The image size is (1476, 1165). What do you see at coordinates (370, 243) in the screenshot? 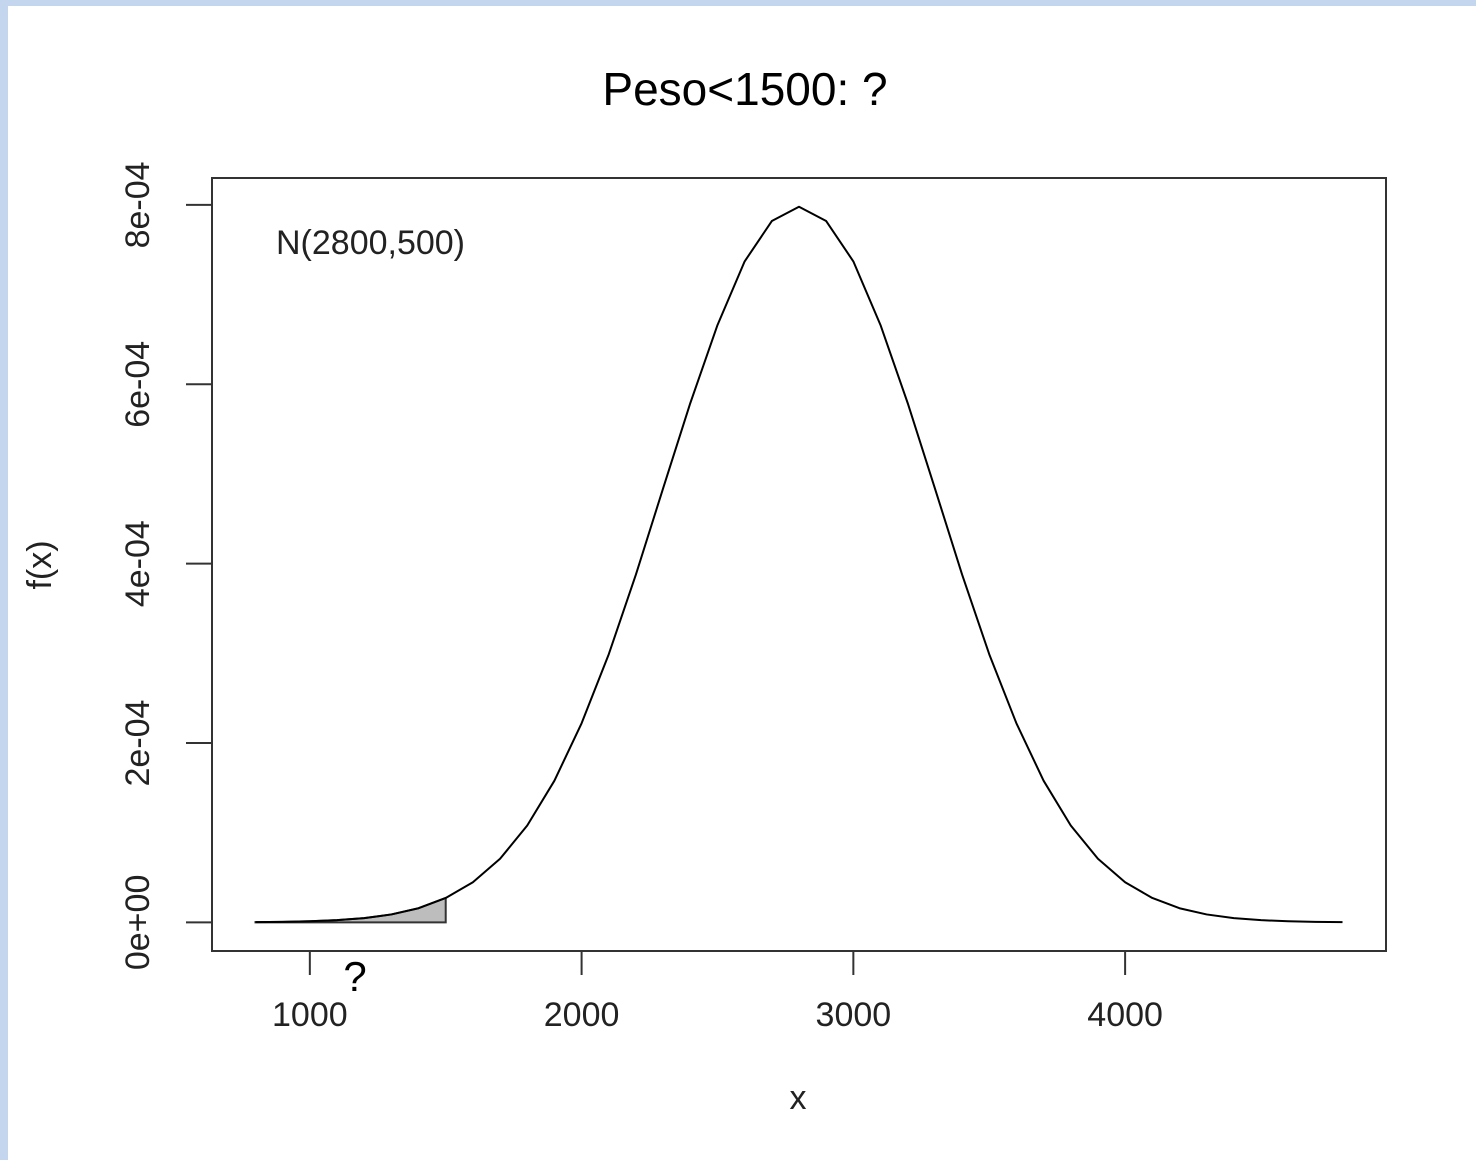
I see `annotation: N(2800,500)` at bounding box center [370, 243].